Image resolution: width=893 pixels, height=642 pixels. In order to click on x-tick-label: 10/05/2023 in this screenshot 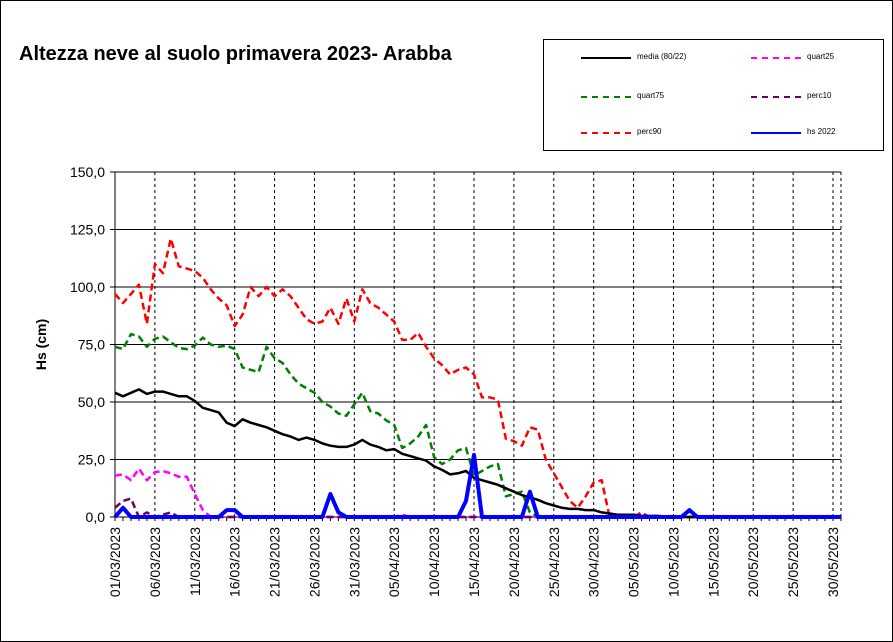, I will do `click(673, 562)`.